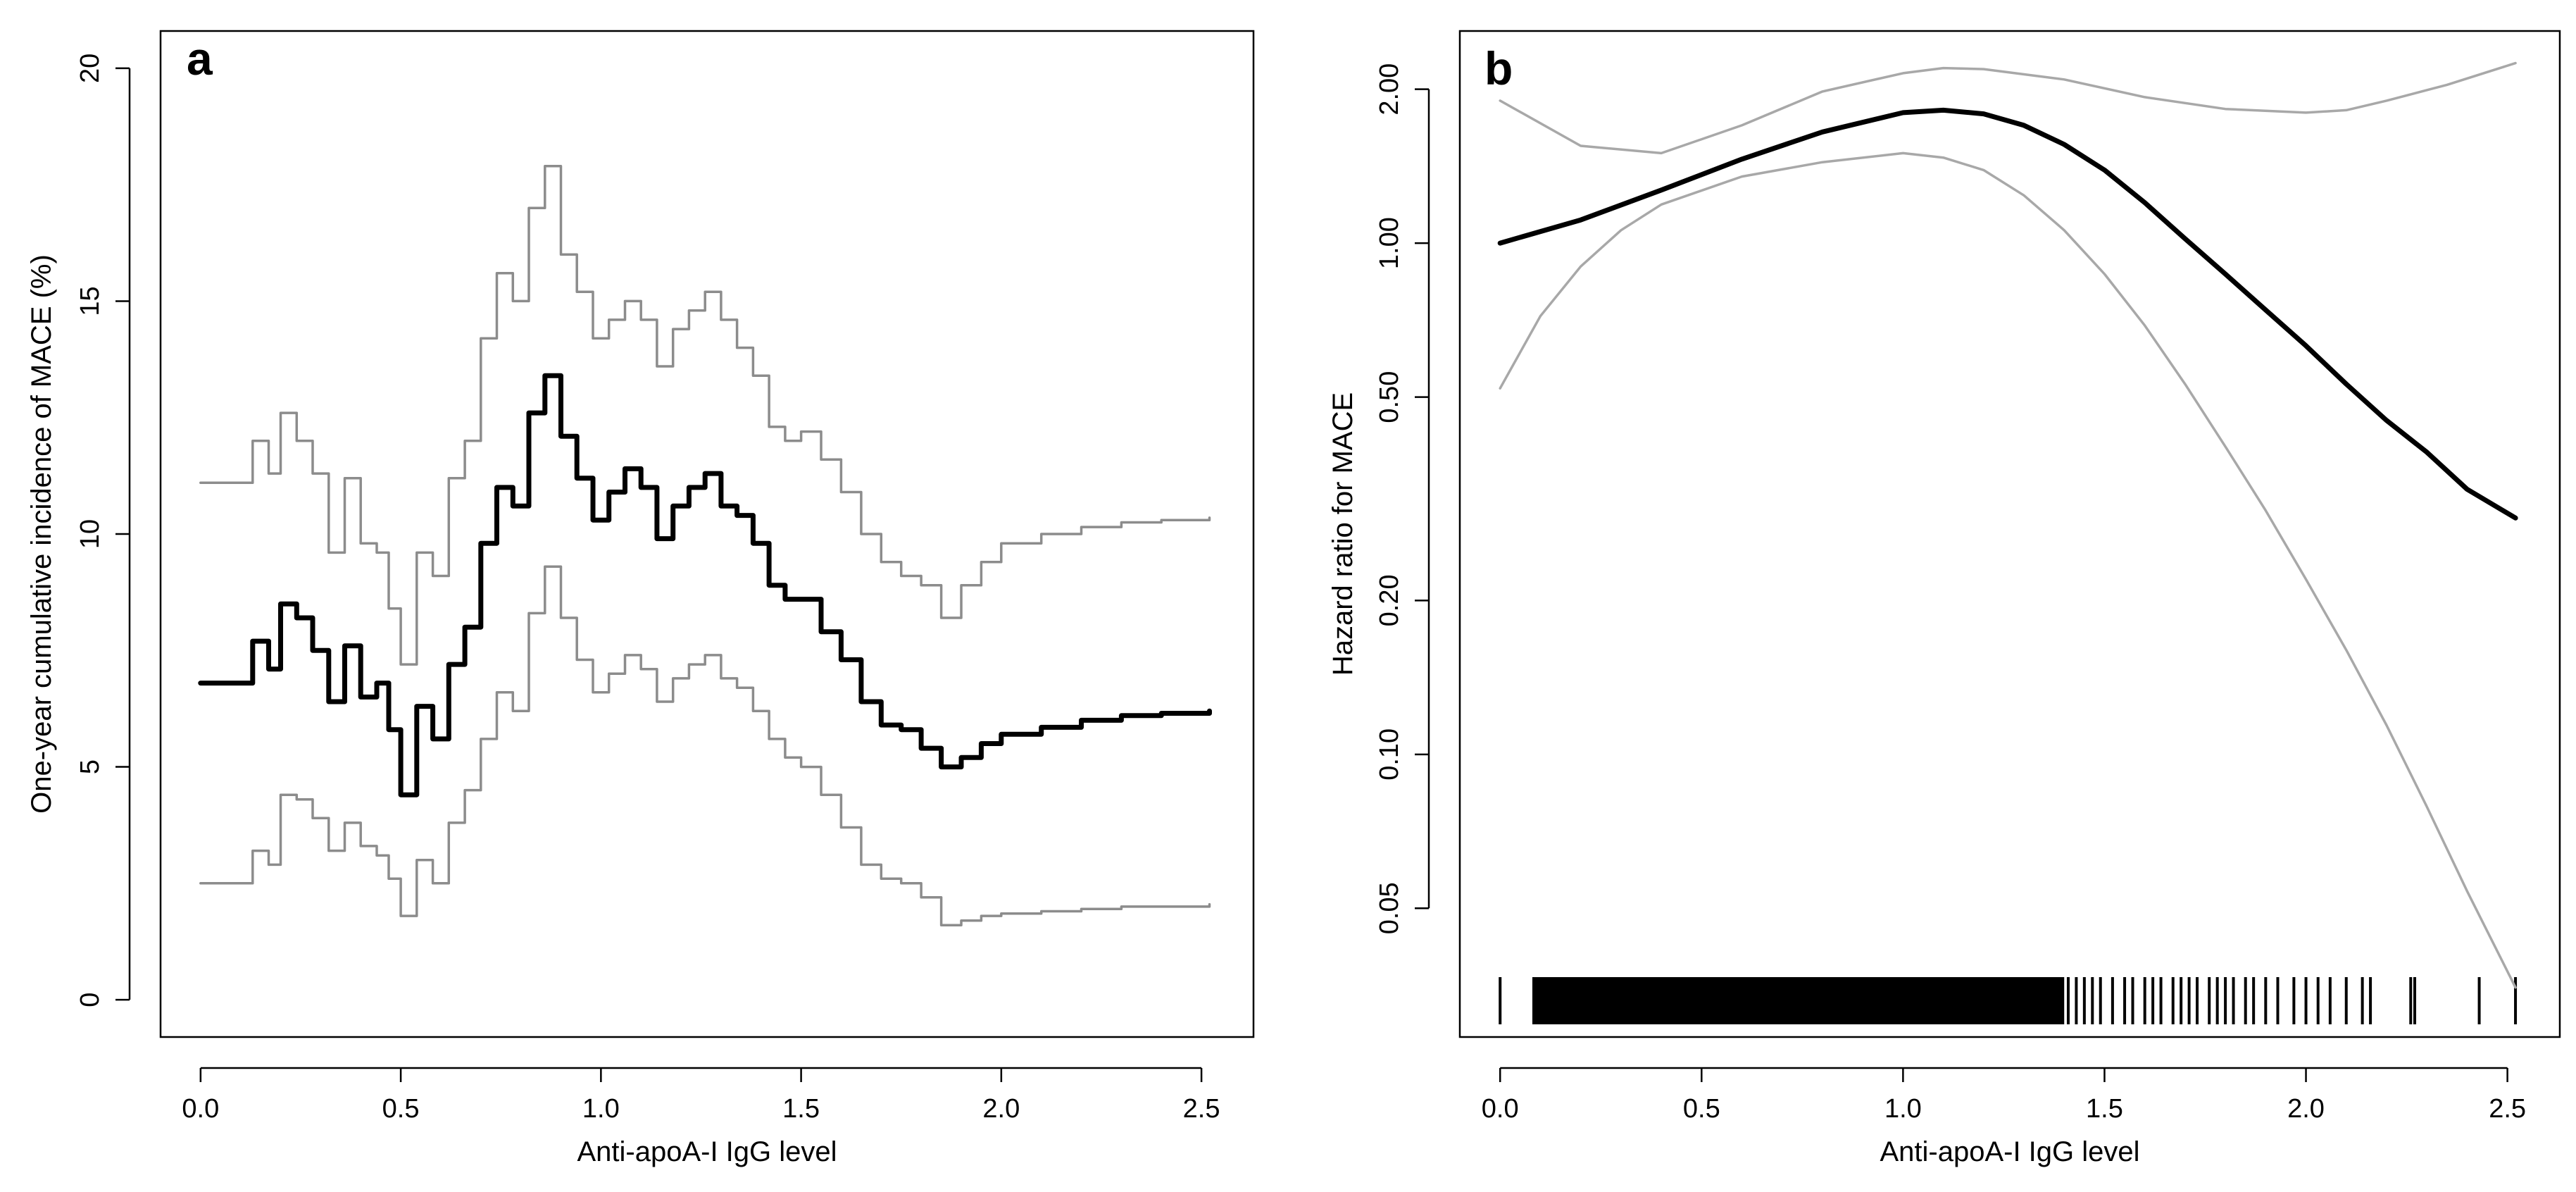 The image size is (2576, 1192). What do you see at coordinates (90, 1000) in the screenshot?
I see `y-tick-label: 0` at bounding box center [90, 1000].